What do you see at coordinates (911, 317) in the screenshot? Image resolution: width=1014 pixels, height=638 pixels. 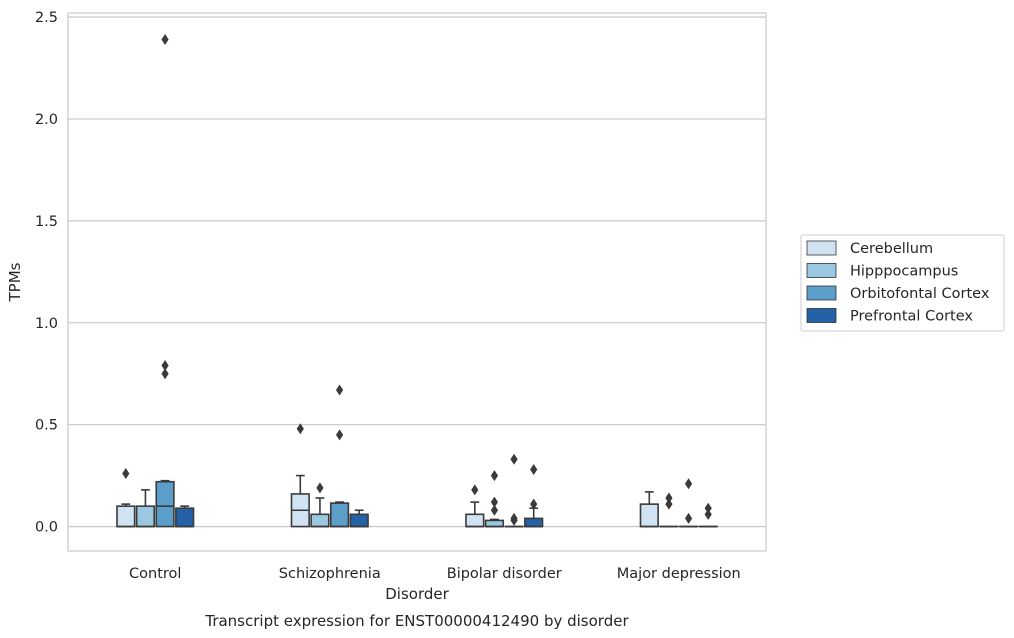 I see `legend-label: Prefrontal Cortex` at bounding box center [911, 317].